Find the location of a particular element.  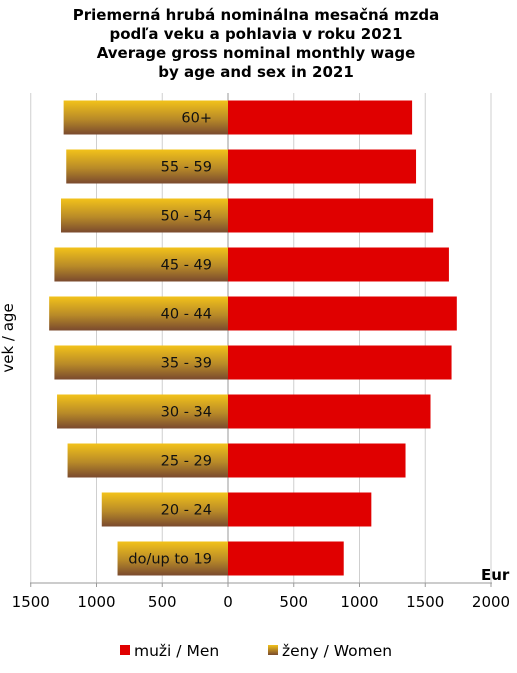

category-label: 40 - 44 is located at coordinates (186, 315).